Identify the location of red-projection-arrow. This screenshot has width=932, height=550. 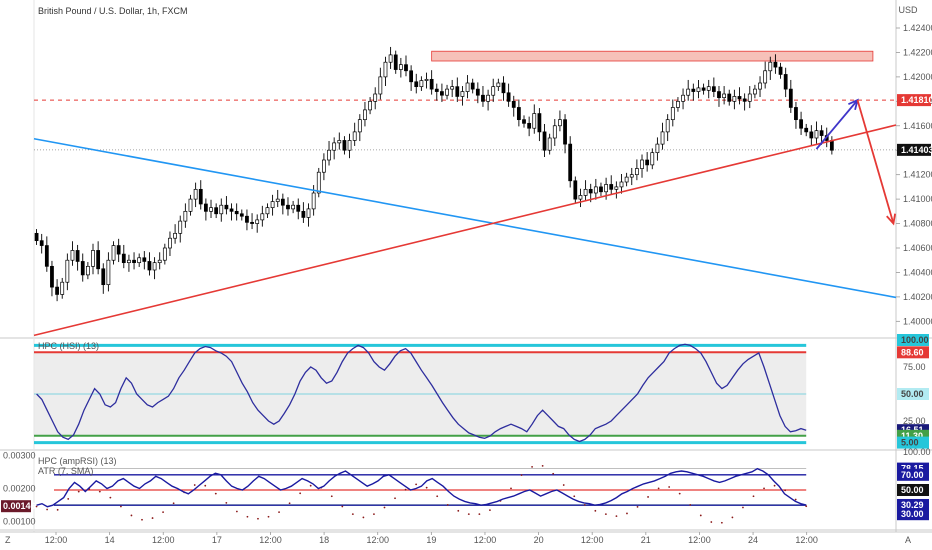
(876, 162).